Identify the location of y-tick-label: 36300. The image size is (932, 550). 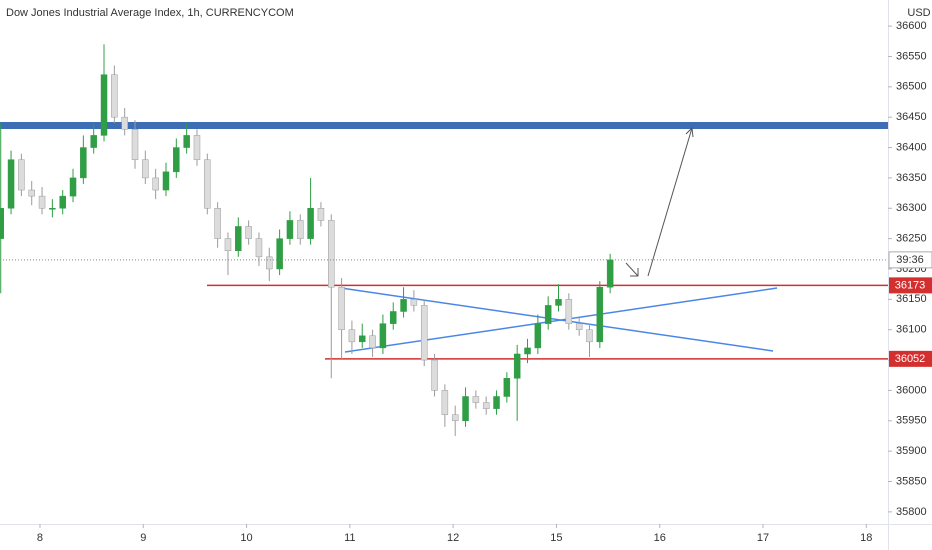
(911, 208).